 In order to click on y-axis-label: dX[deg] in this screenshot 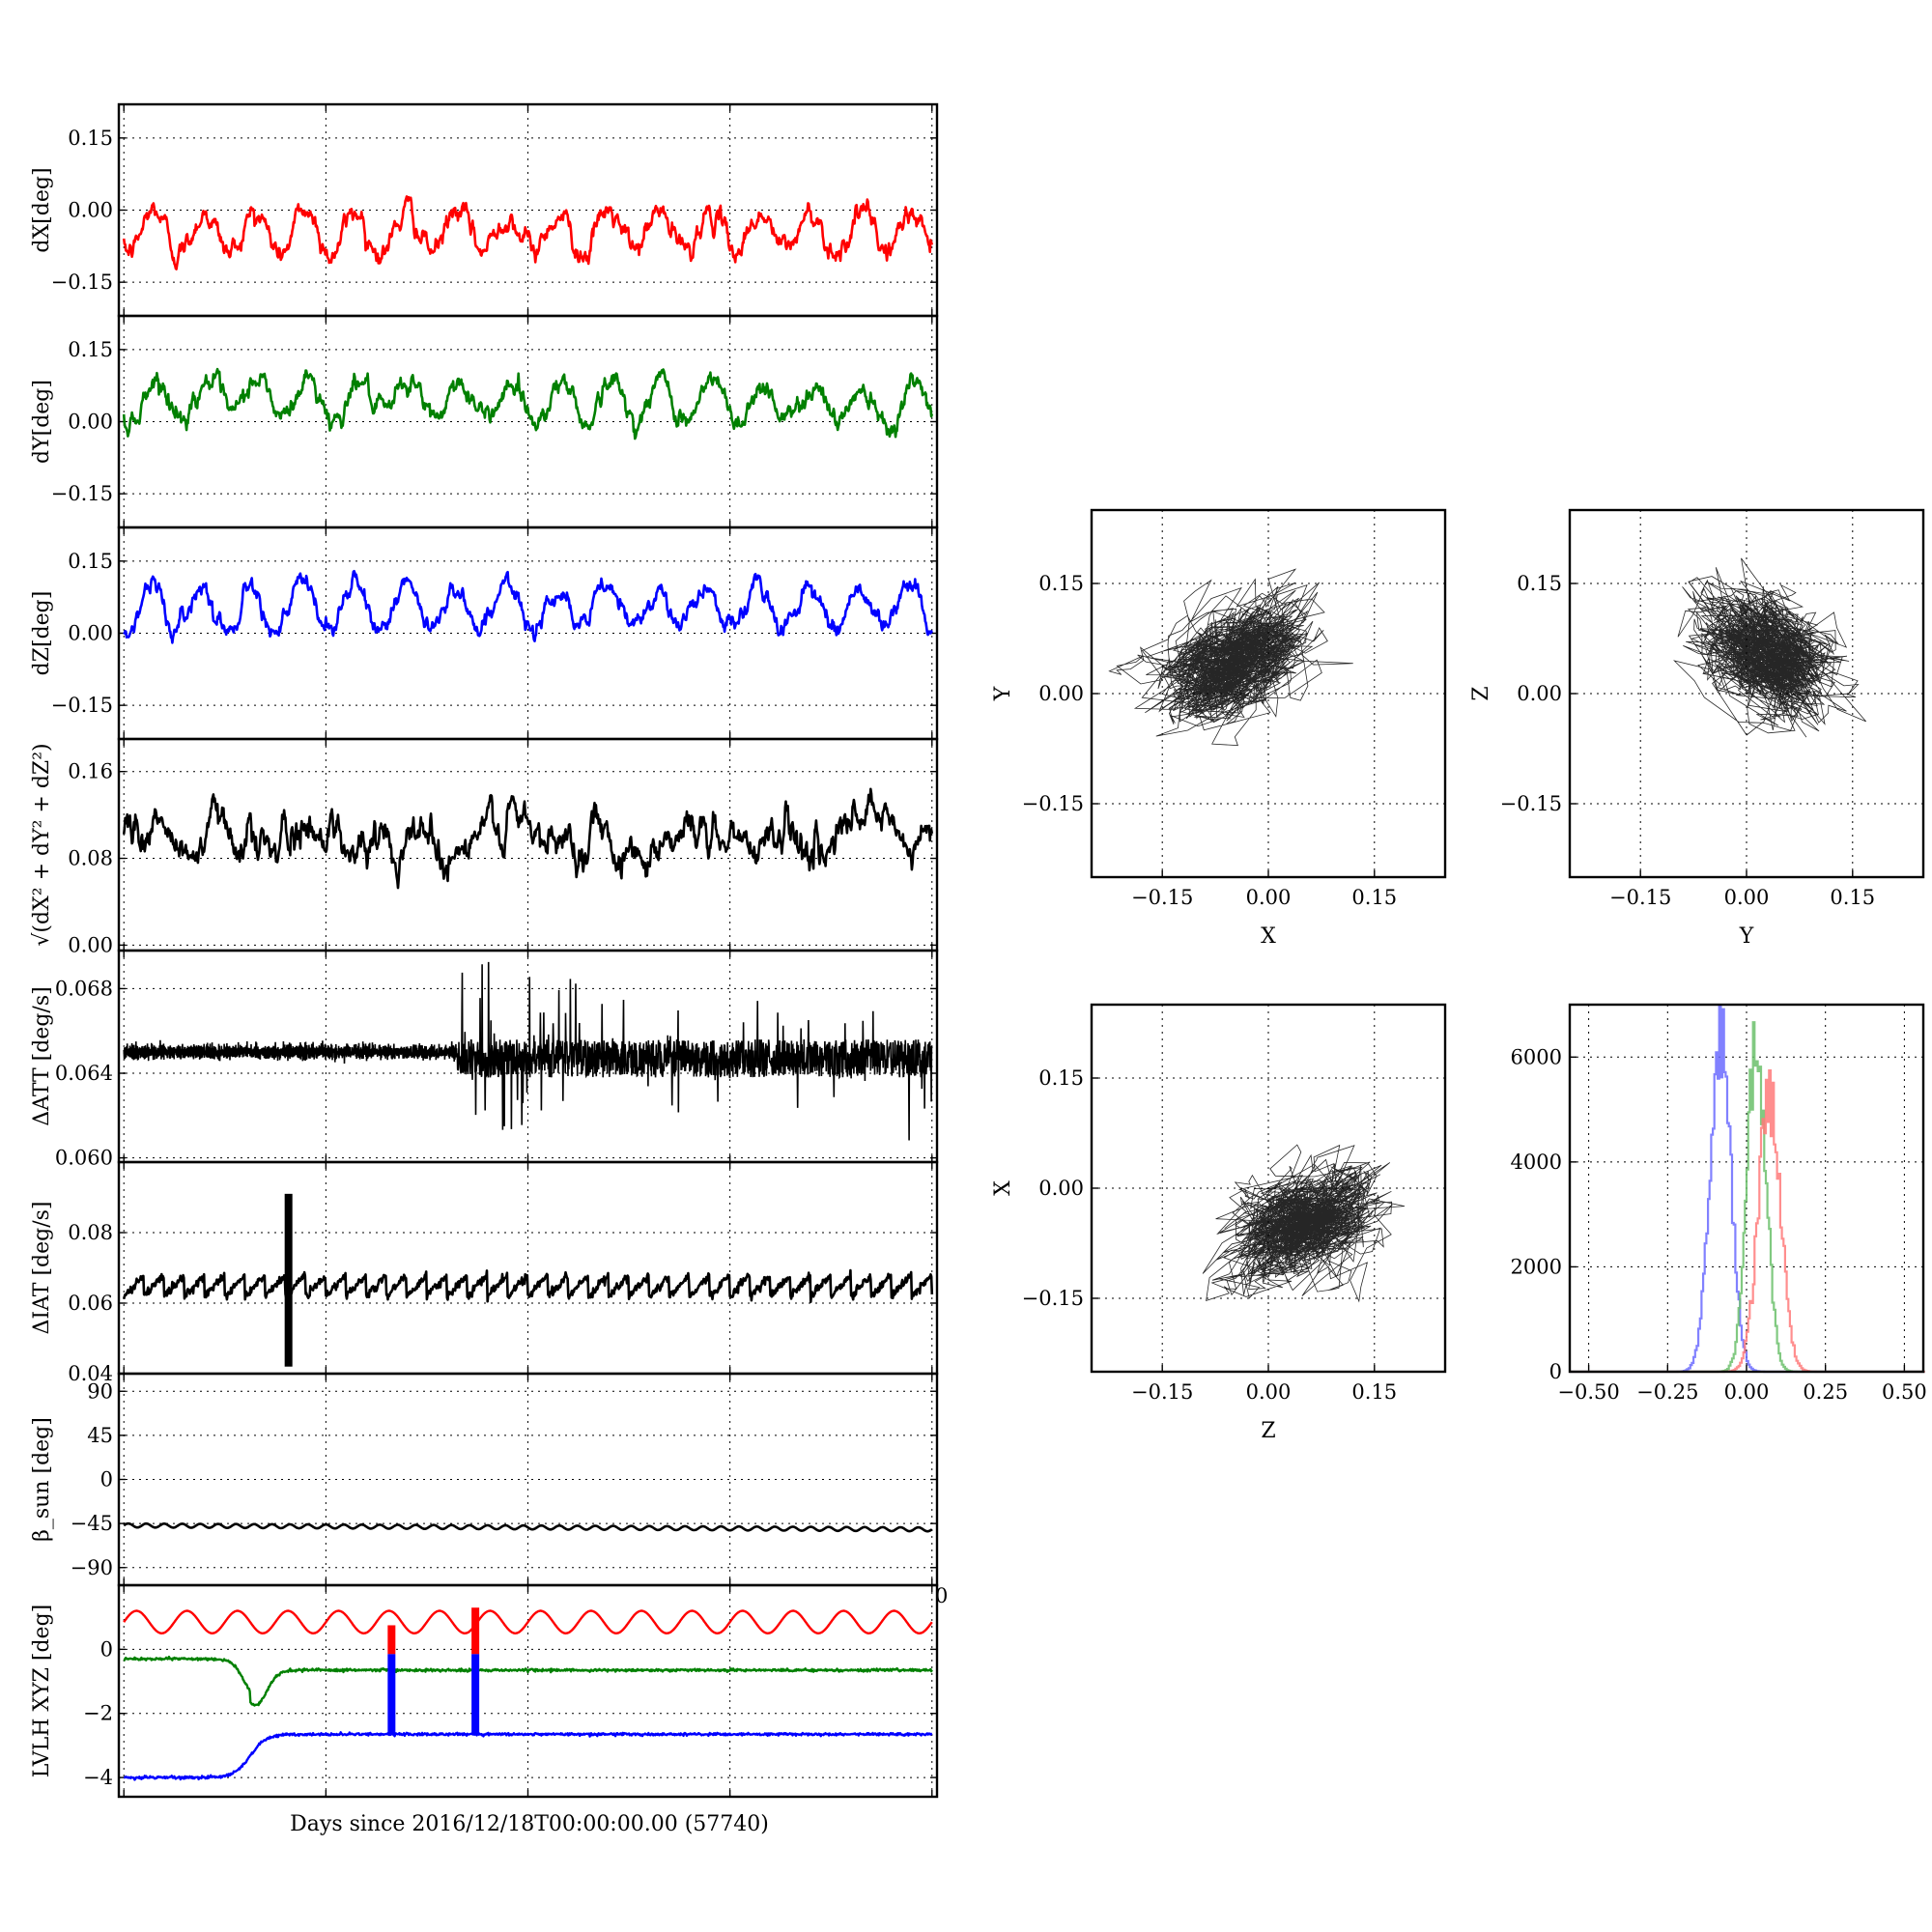, I will do `click(42, 209)`.